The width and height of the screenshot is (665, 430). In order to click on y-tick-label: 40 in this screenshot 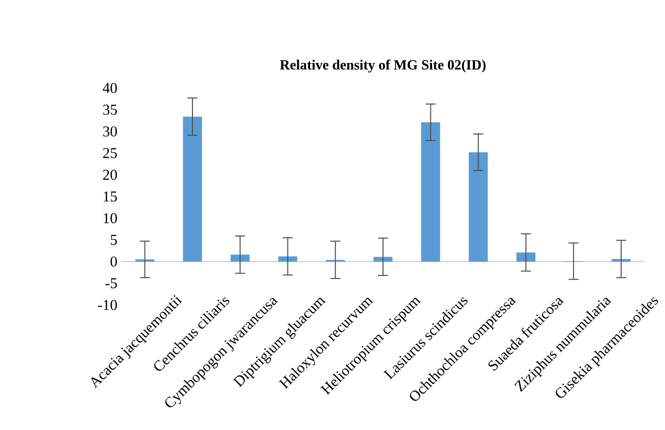, I will do `click(109, 88)`.